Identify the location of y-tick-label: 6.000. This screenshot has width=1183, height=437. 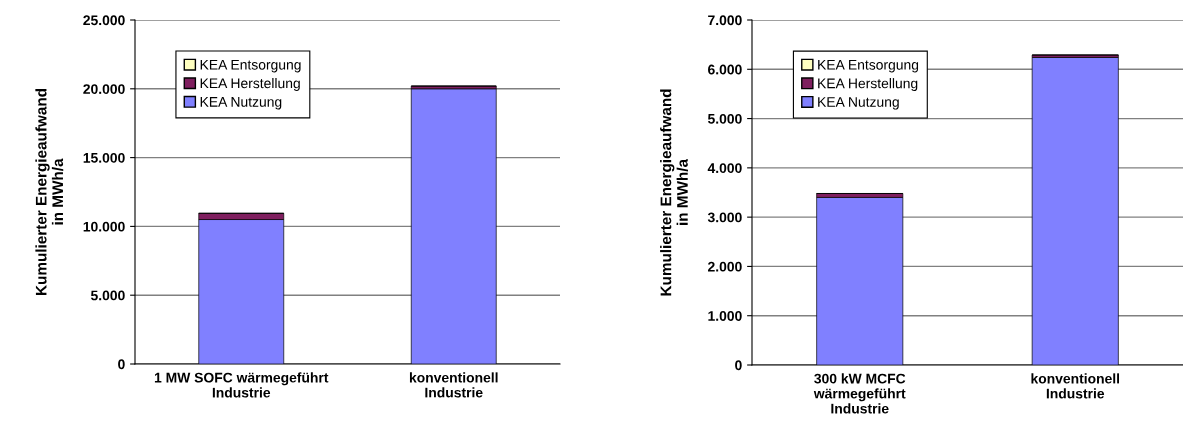
(725, 69).